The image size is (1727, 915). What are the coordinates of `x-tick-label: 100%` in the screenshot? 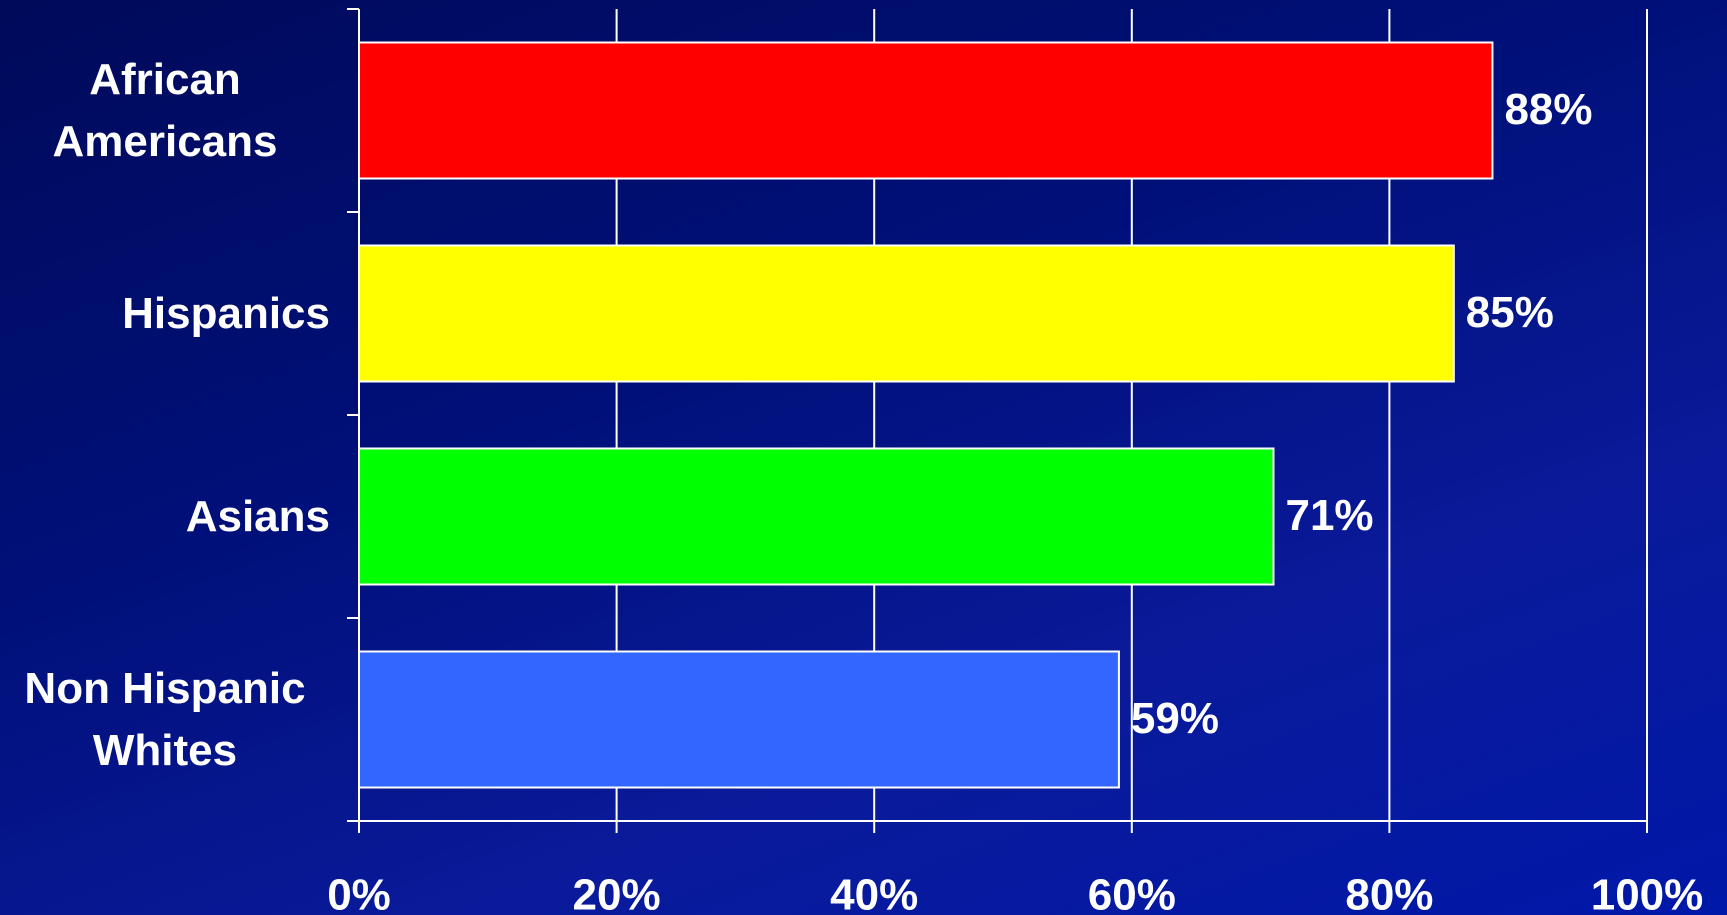 It's located at (1647, 893).